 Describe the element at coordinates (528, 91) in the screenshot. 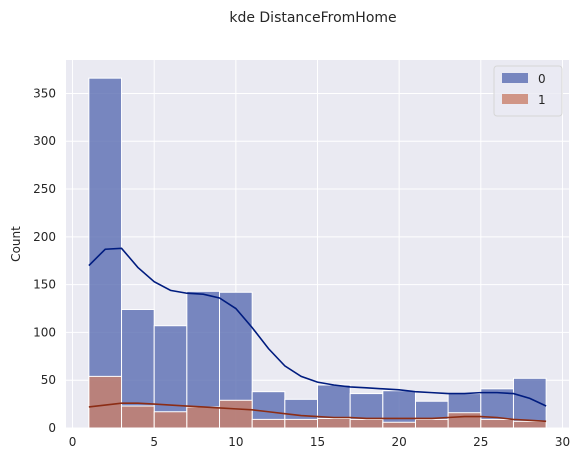

I see `legend: 01` at that location.